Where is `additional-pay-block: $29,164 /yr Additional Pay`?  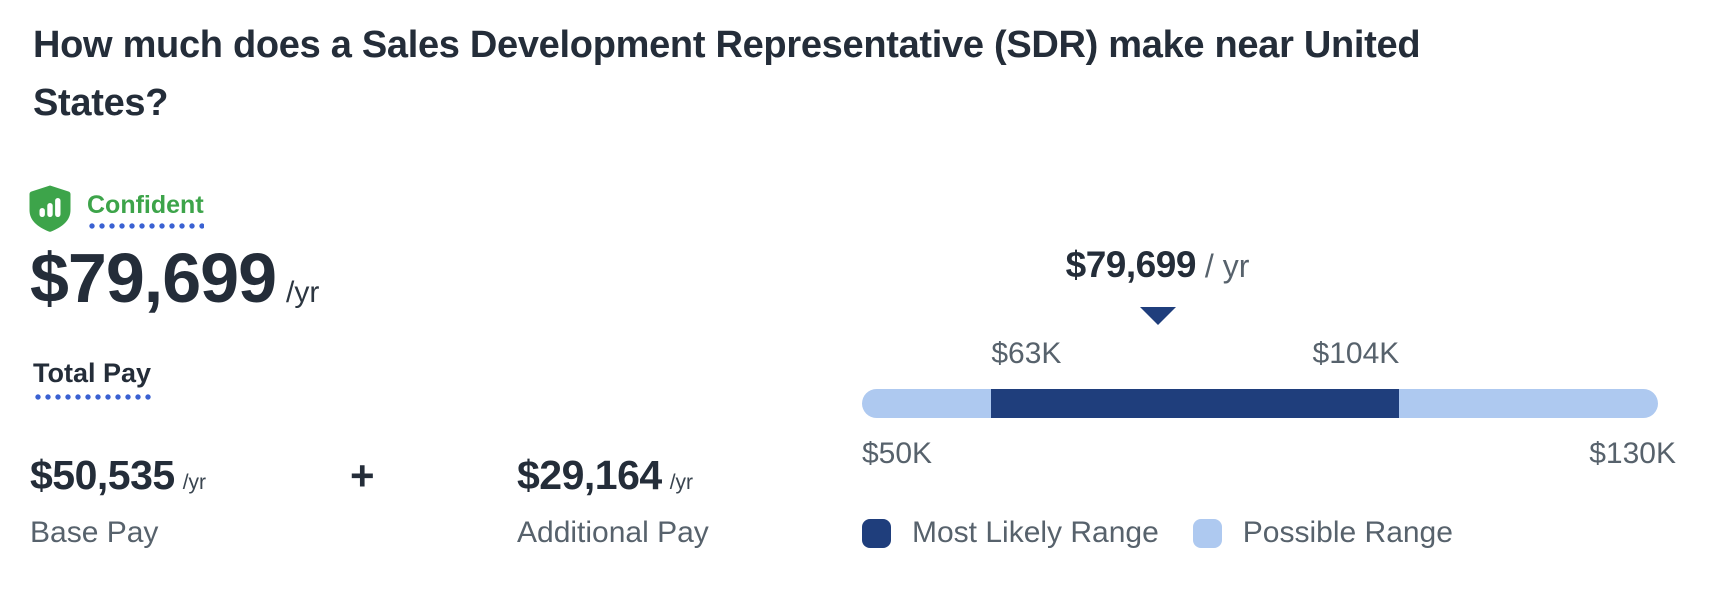 additional-pay-block: $29,164 /yr Additional Pay is located at coordinates (613, 501).